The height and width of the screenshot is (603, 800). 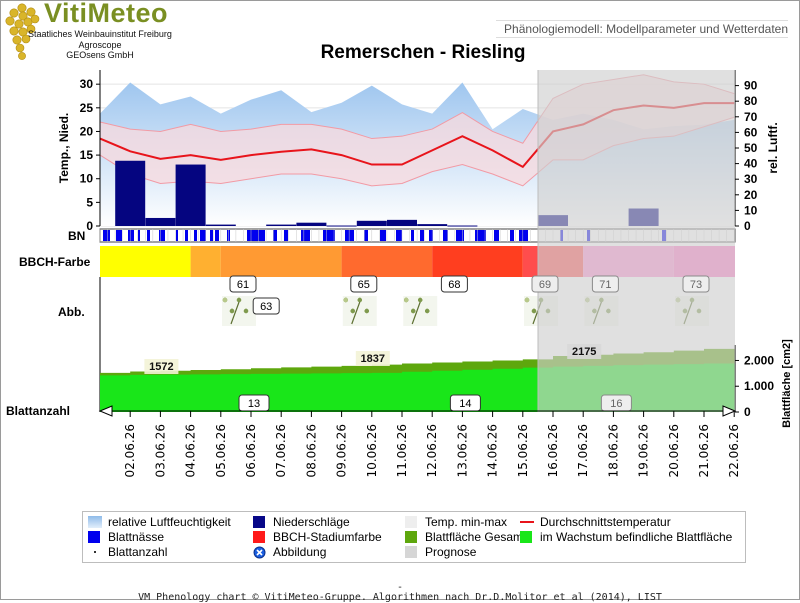 I want to click on olive-square-swatch, so click(x=411, y=537).